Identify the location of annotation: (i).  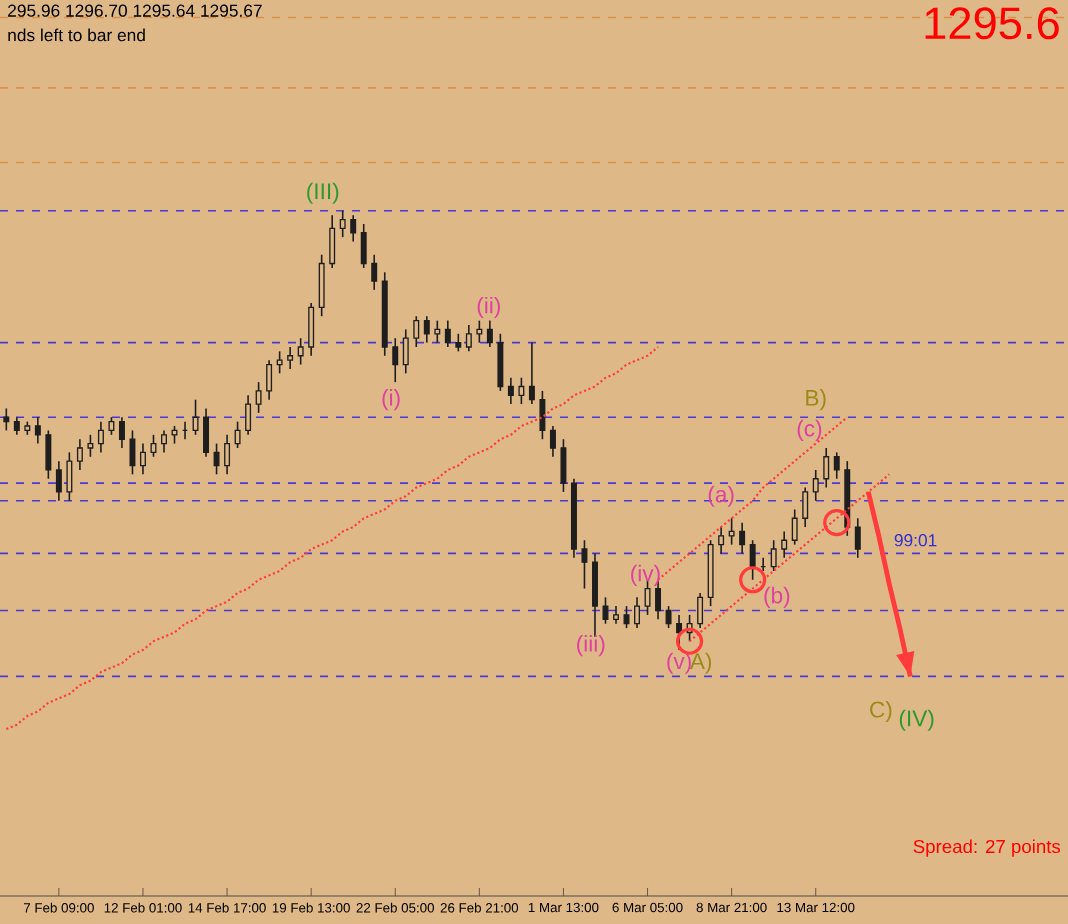
(391, 400).